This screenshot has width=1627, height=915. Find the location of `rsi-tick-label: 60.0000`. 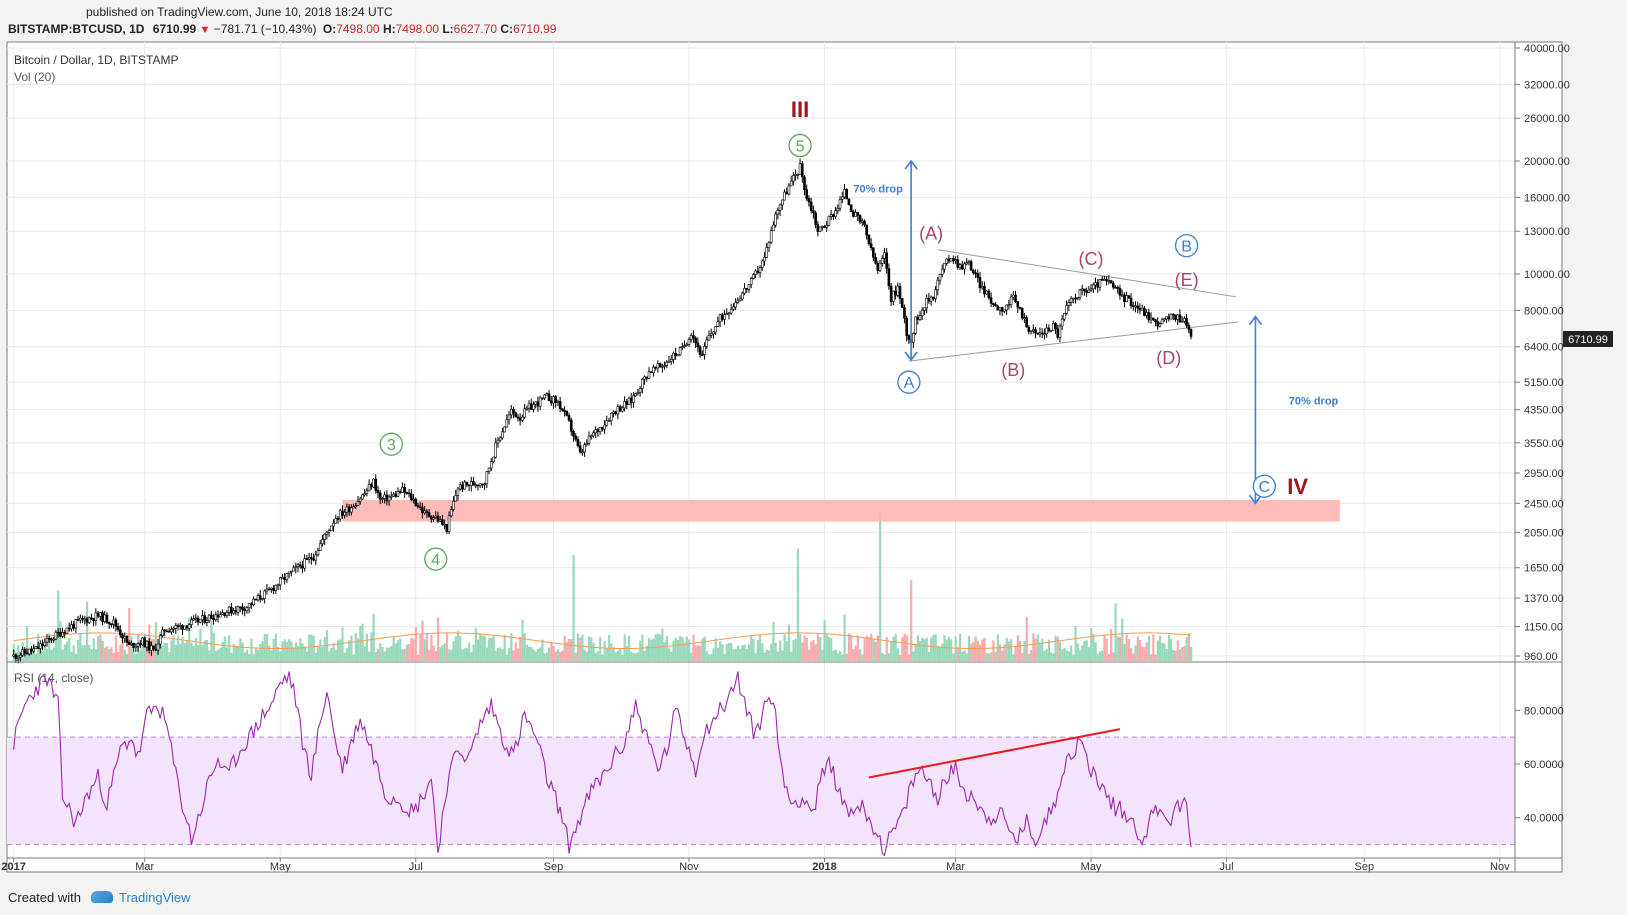

rsi-tick-label: 60.0000 is located at coordinates (1544, 765).